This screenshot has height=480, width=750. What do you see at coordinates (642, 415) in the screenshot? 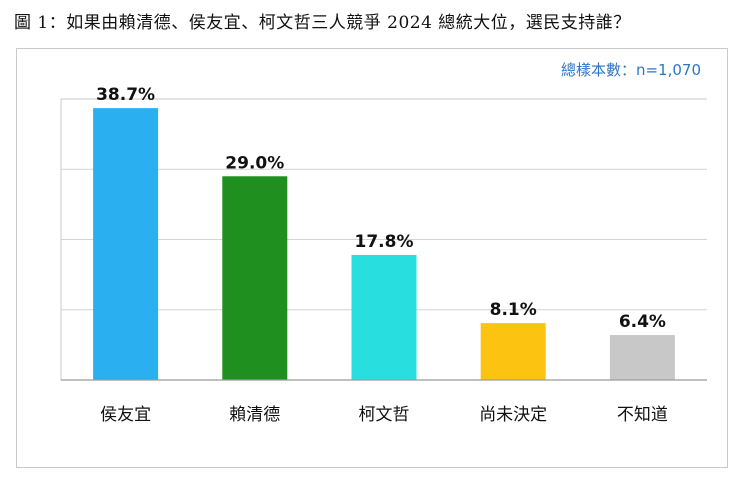
I see `x-tick-label-5: 不知道` at bounding box center [642, 415].